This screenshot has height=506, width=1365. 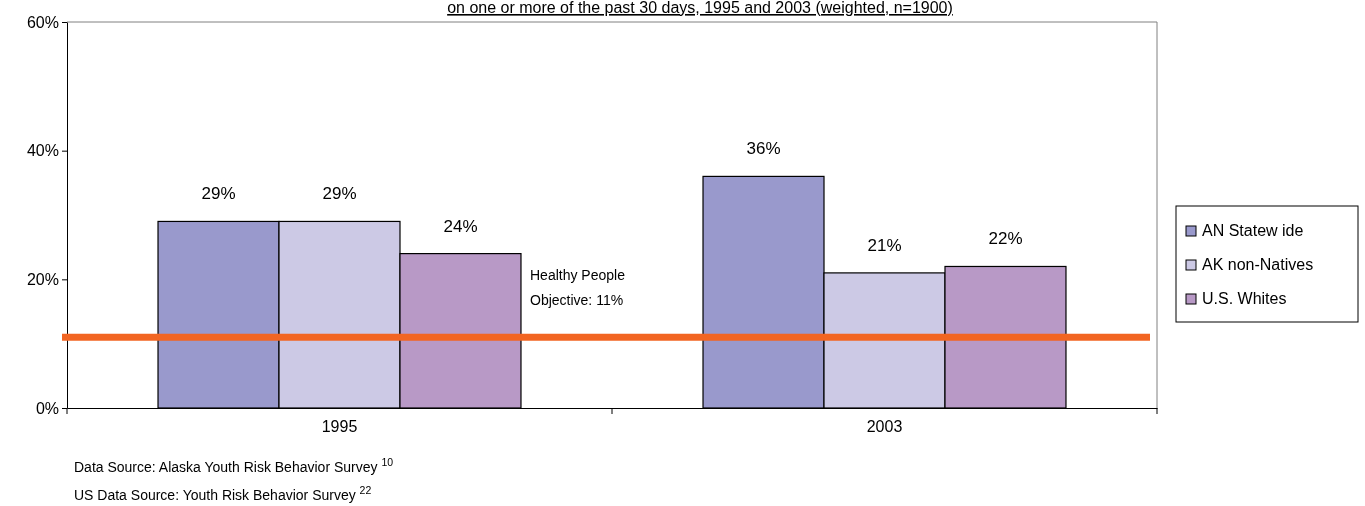 What do you see at coordinates (223, 493) in the screenshot?
I see `text: US Data Source: Youth Risk Behavior Survey $^{22}$` at bounding box center [223, 493].